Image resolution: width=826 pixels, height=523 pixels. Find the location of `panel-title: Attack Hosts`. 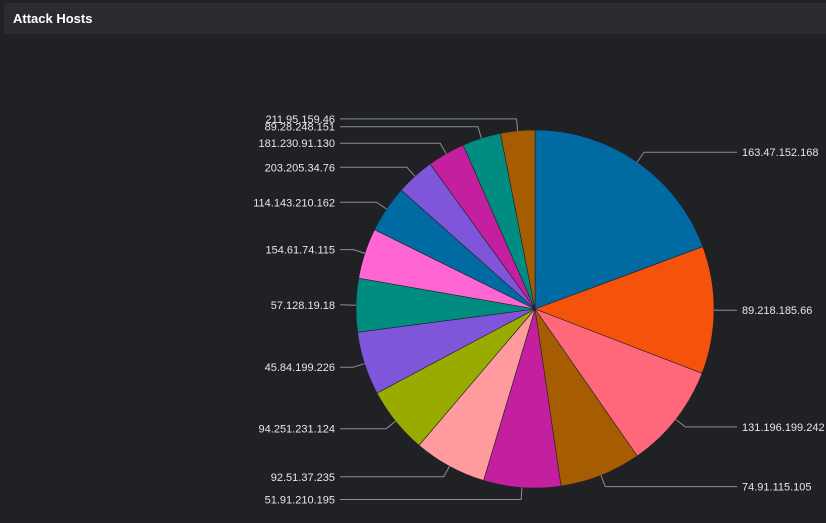

panel-title: Attack Hosts is located at coordinates (53, 18).